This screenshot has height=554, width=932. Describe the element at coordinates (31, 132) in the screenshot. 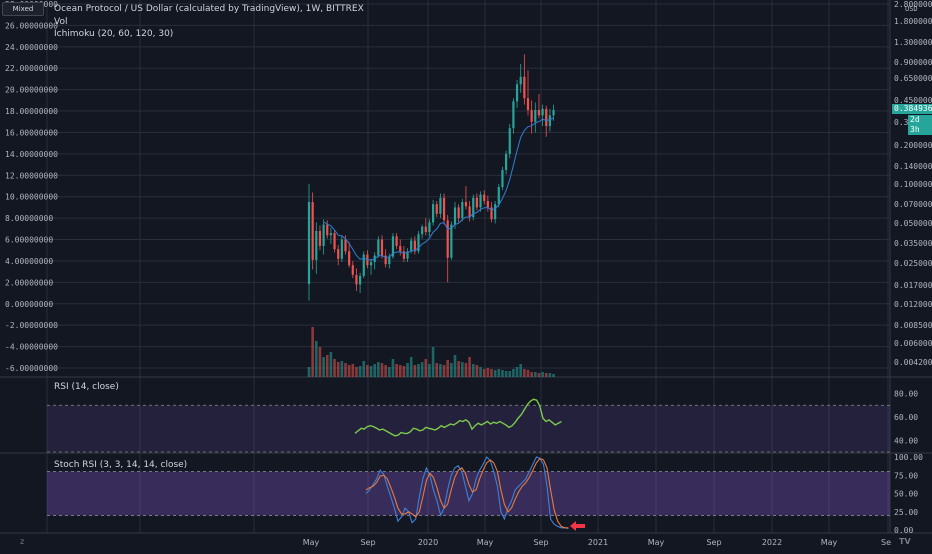

I see `left-axis-tick: 16.00000000` at that location.